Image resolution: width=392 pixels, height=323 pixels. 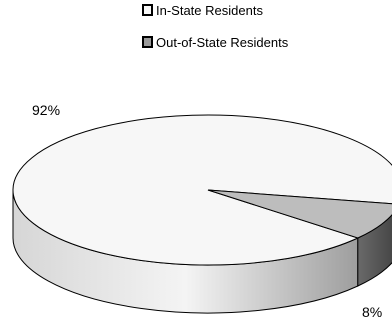 I want to click on pie-slice-out-of-state, so click(x=299, y=214).